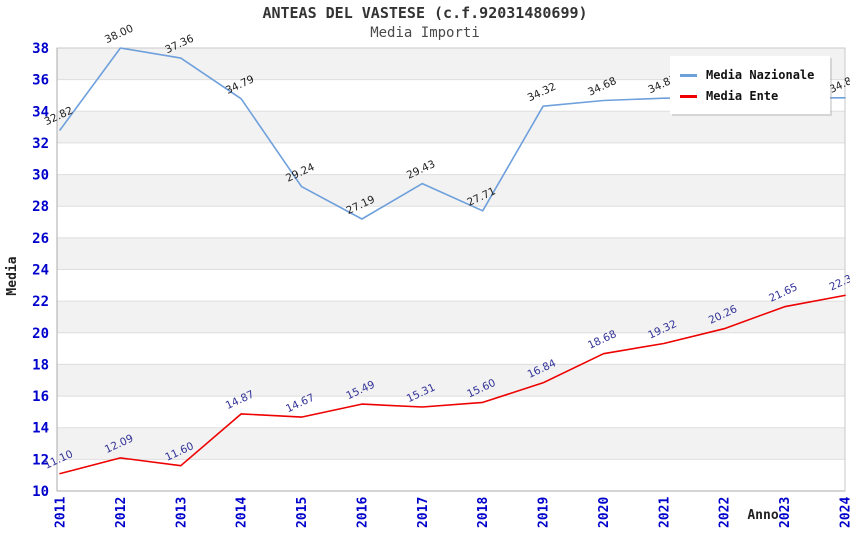 Image resolution: width=850 pixels, height=550 pixels. I want to click on legend-label: Media Ente, so click(742, 96).